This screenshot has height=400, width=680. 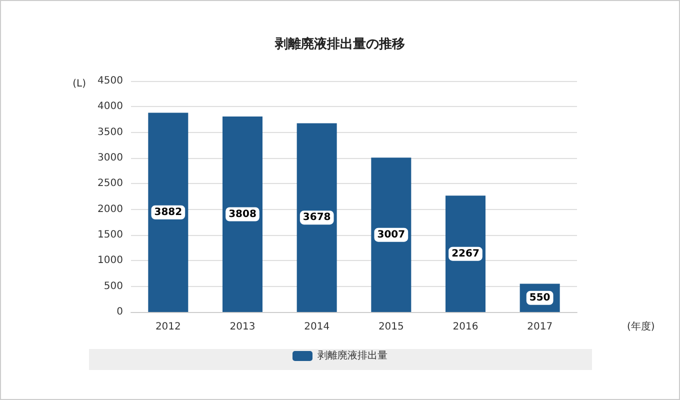 What do you see at coordinates (110, 209) in the screenshot?
I see `y-tick-label: 2000` at bounding box center [110, 209].